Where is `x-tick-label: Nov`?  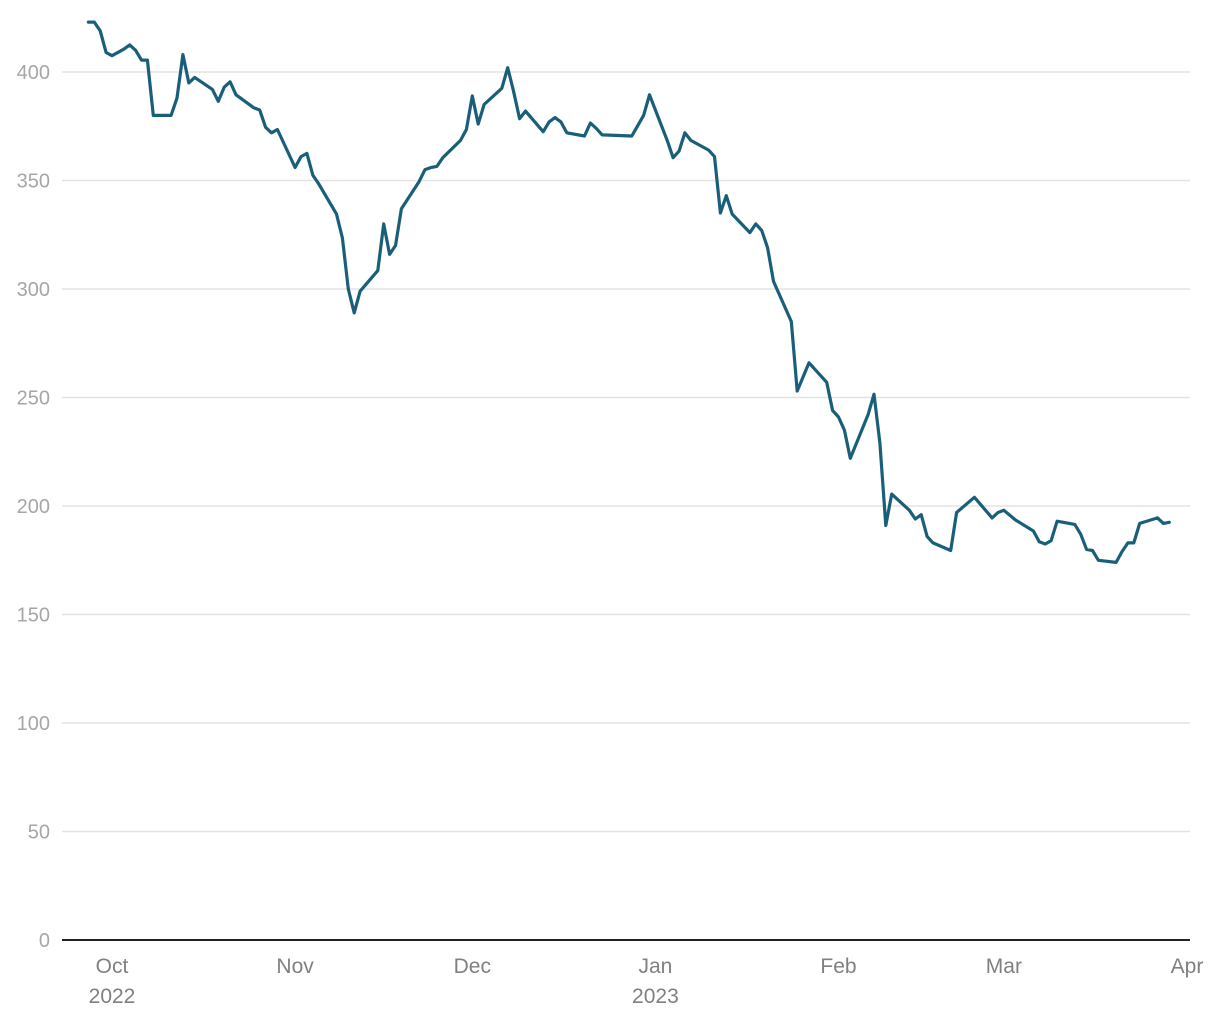
x-tick-label: Nov is located at coordinates (295, 966).